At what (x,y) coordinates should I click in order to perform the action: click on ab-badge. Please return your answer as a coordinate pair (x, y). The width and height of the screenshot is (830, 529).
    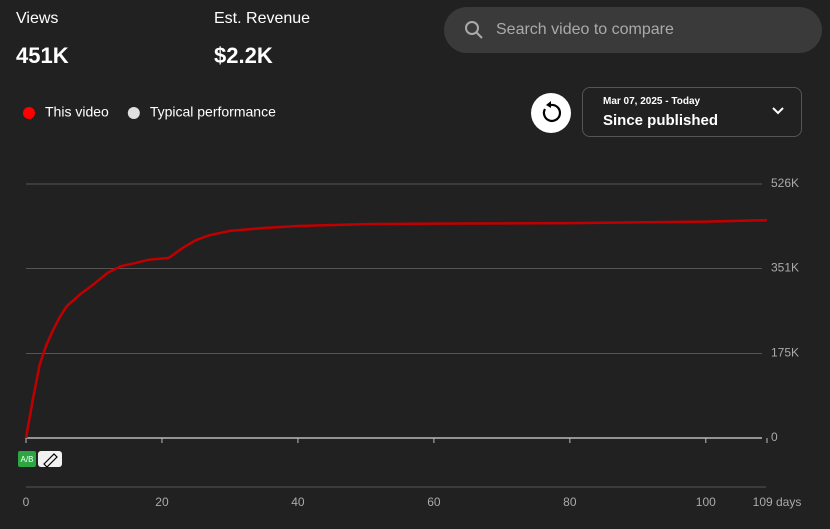
    Looking at the image, I should click on (27, 459).